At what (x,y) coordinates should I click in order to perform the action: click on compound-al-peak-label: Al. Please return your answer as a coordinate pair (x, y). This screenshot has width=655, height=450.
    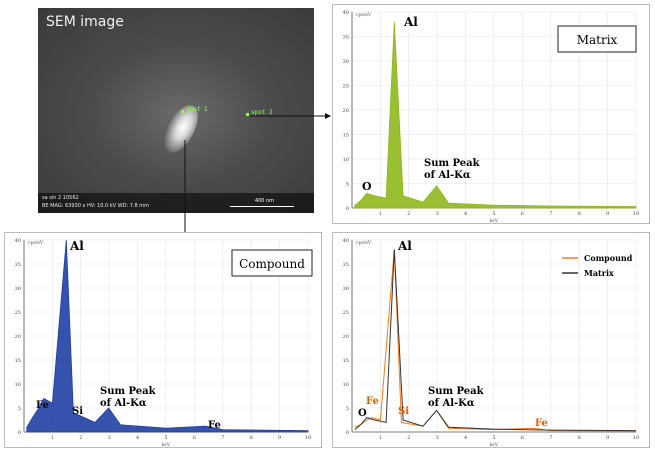
    Looking at the image, I should click on (76, 246).